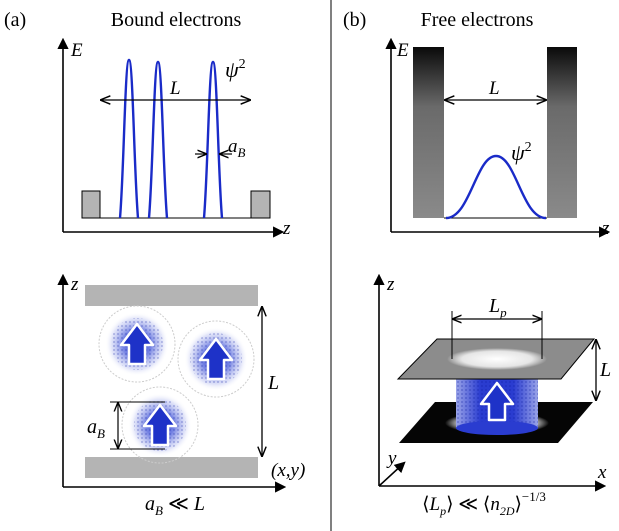  What do you see at coordinates (101, 433) in the screenshot?
I see `bohr-radius-subscript: B` at bounding box center [101, 433].